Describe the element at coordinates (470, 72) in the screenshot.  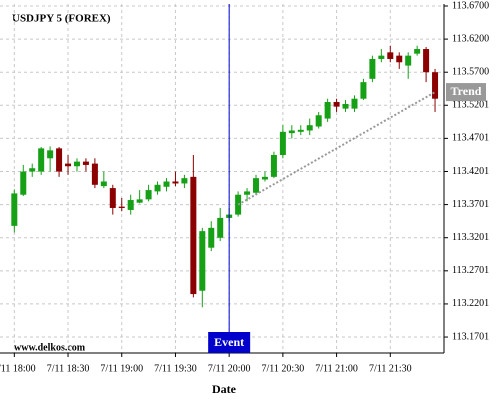
I see `y-tick-label: 113.5700` at that location.